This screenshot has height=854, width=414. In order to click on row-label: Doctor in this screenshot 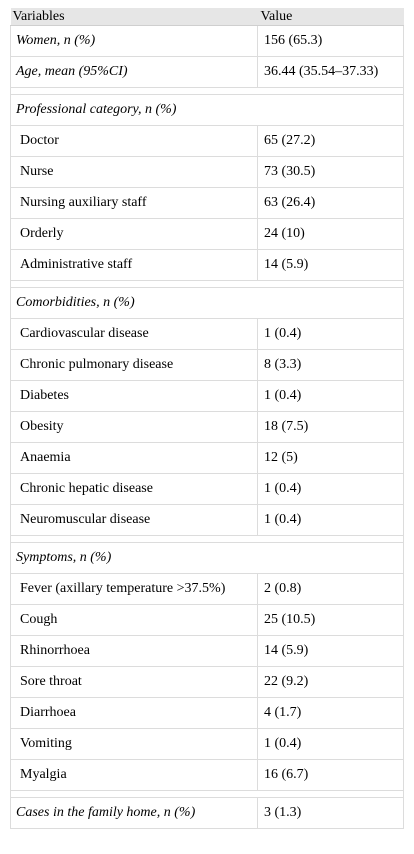, I will do `click(134, 141)`.